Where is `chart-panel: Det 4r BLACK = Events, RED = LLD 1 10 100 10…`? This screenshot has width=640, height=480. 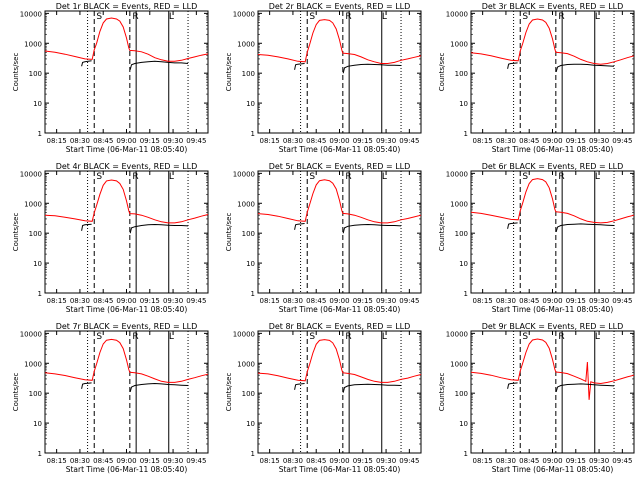 chart-panel: Det 4r BLACK = Events, RED = LLD 1 10 100 10… is located at coordinates (110, 238).